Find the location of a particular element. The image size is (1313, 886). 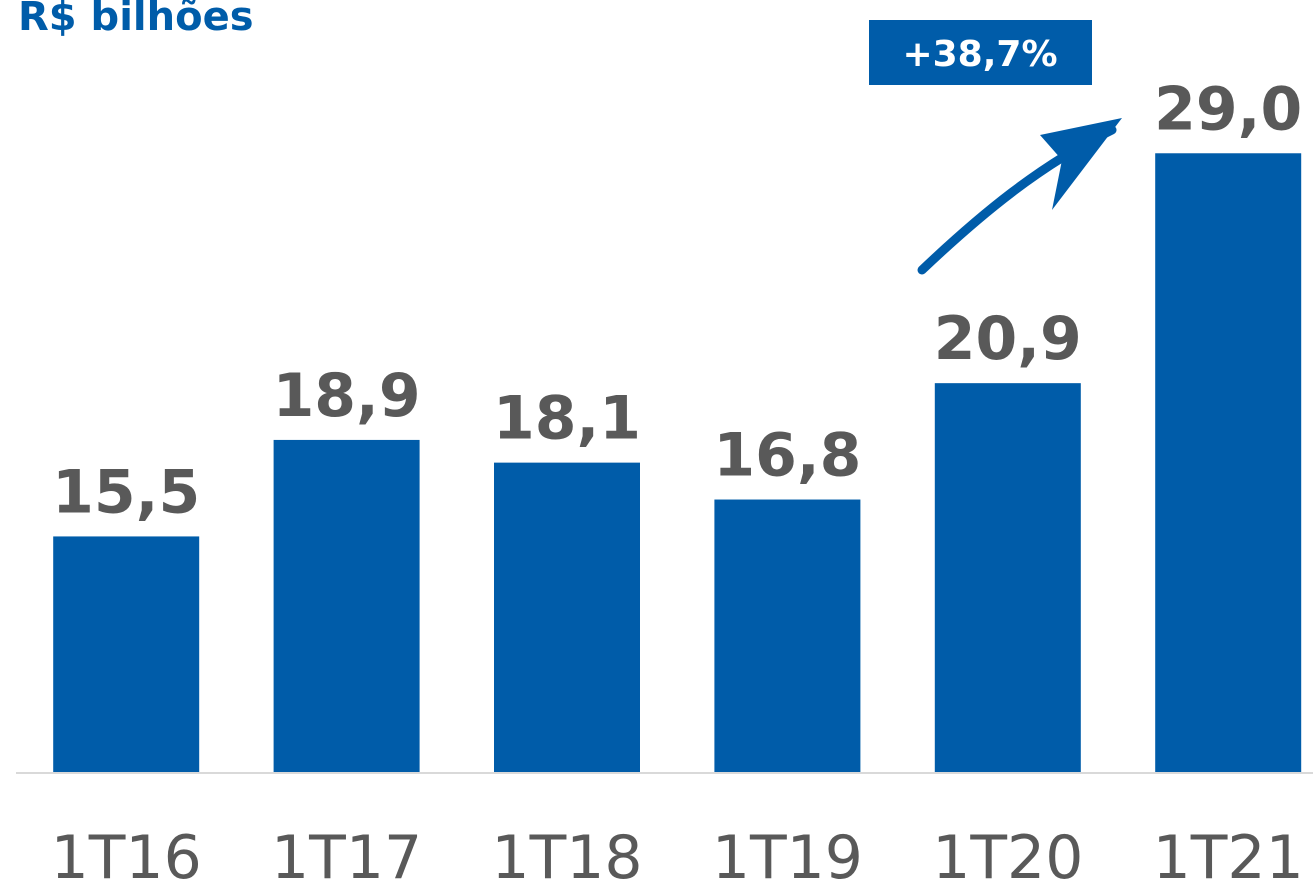

arrow-head is located at coordinates (1081, 164).